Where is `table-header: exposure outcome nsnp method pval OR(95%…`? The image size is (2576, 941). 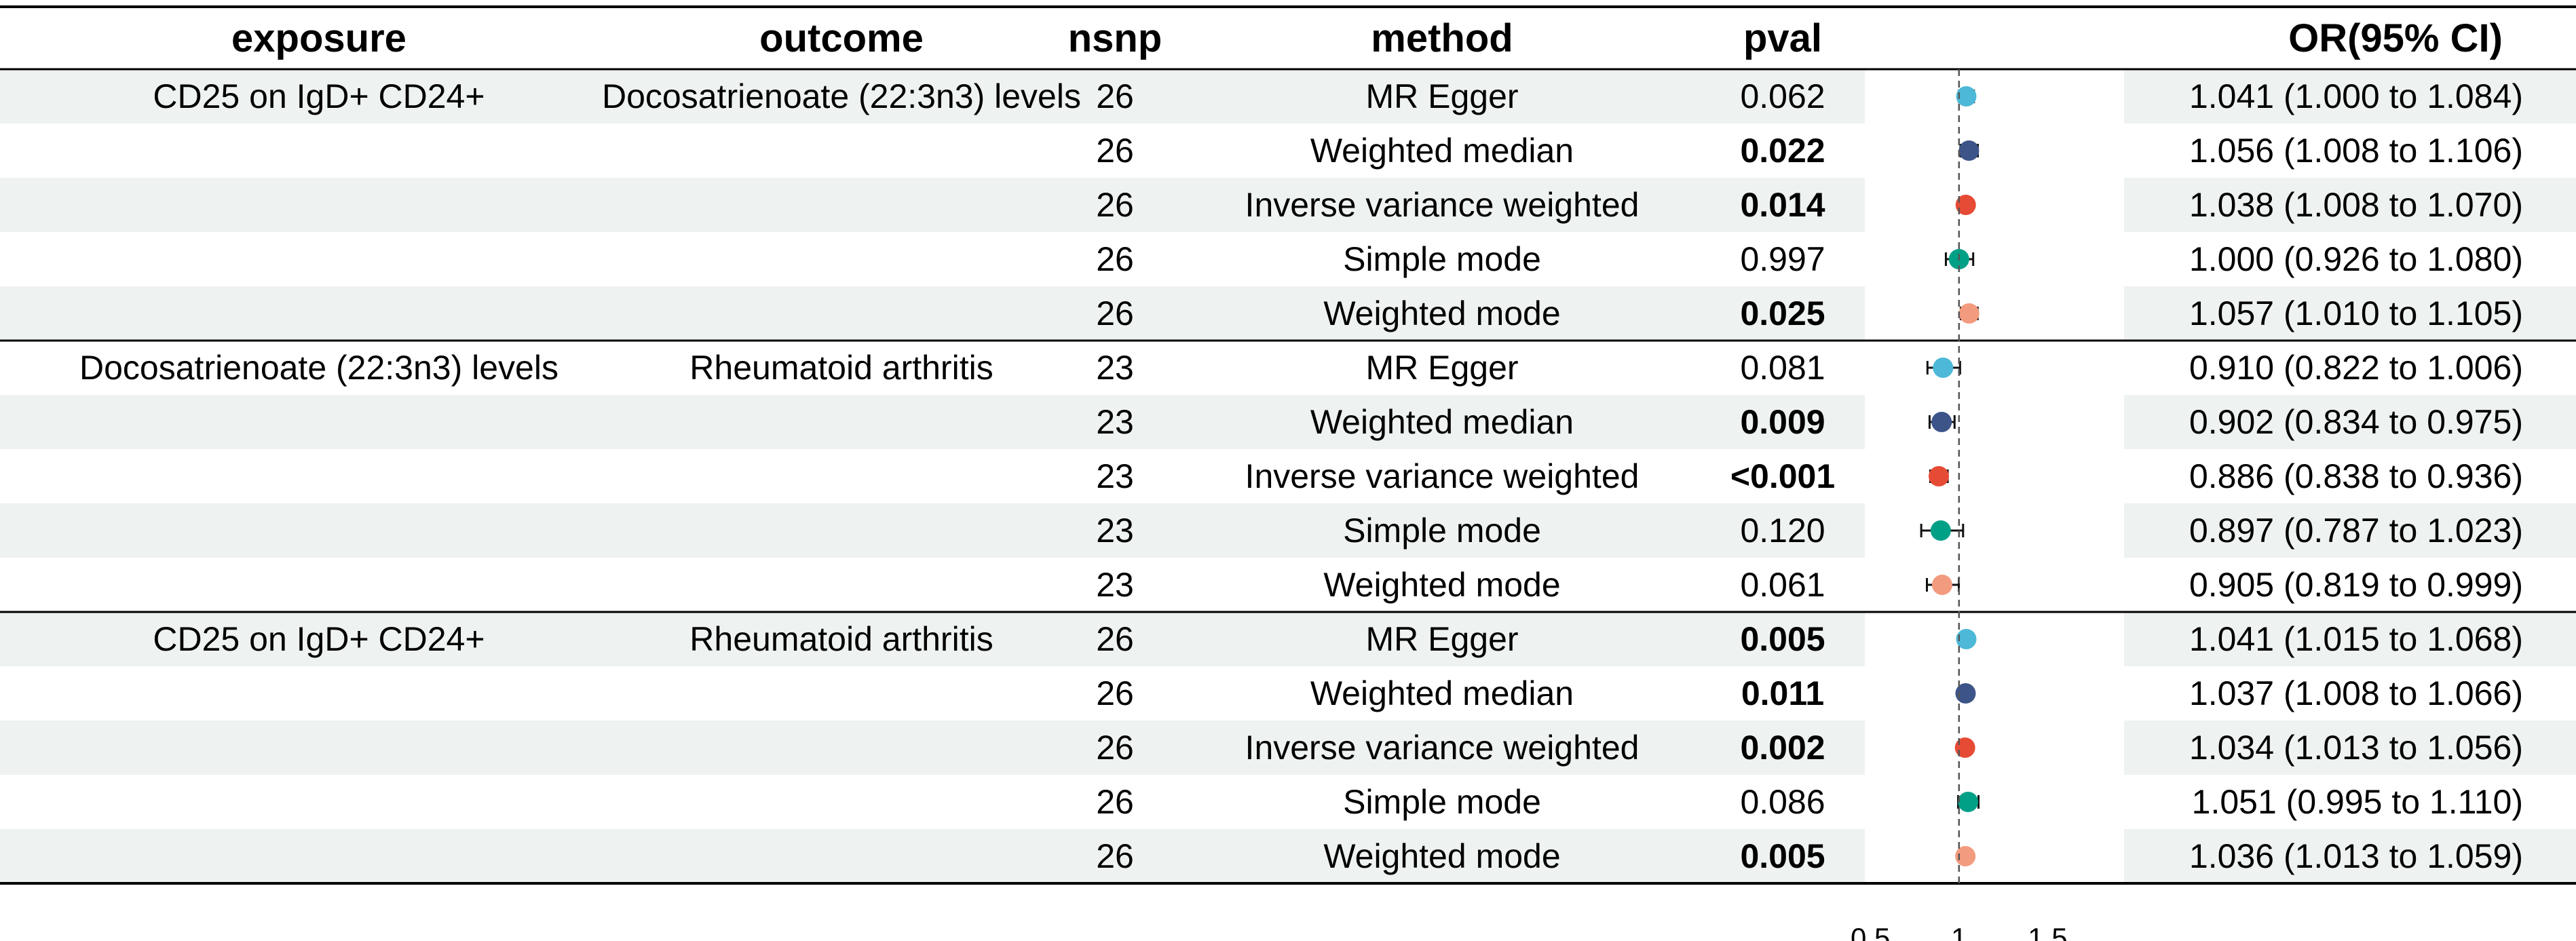
table-header: exposure outcome nsnp method pval OR(95%… is located at coordinates (1367, 38).